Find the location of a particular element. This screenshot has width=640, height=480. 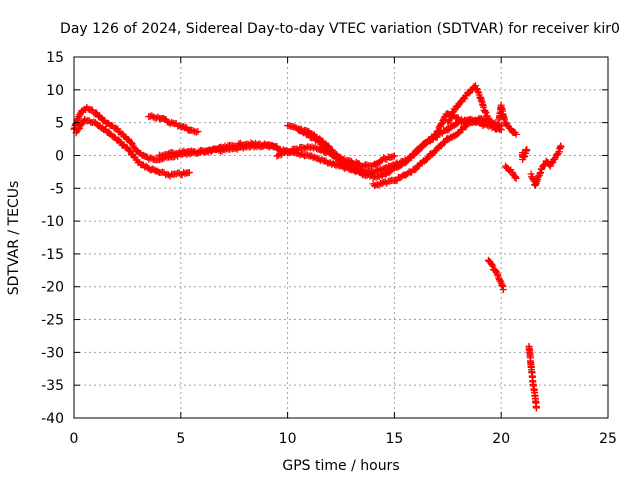

y-tick-label: 15 is located at coordinates (55, 58).